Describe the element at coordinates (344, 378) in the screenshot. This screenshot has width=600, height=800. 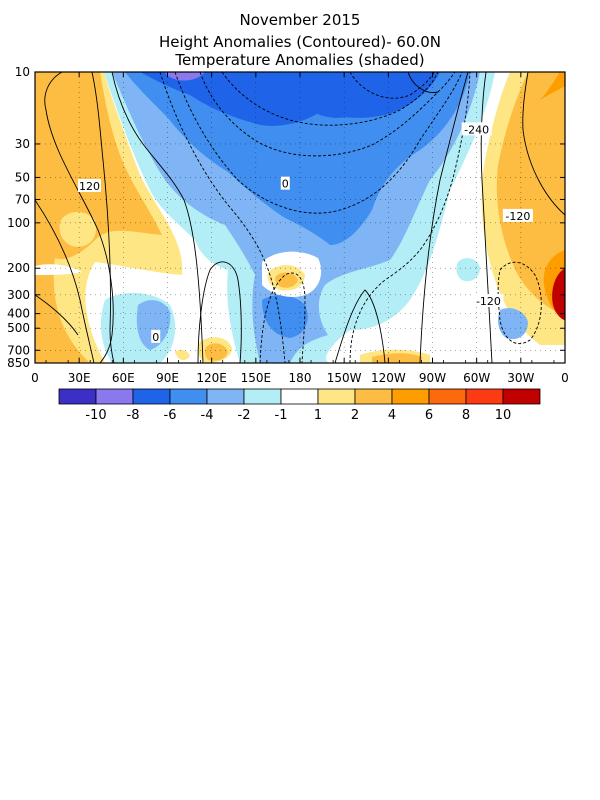
I see `x-tick-label: 150W` at that location.